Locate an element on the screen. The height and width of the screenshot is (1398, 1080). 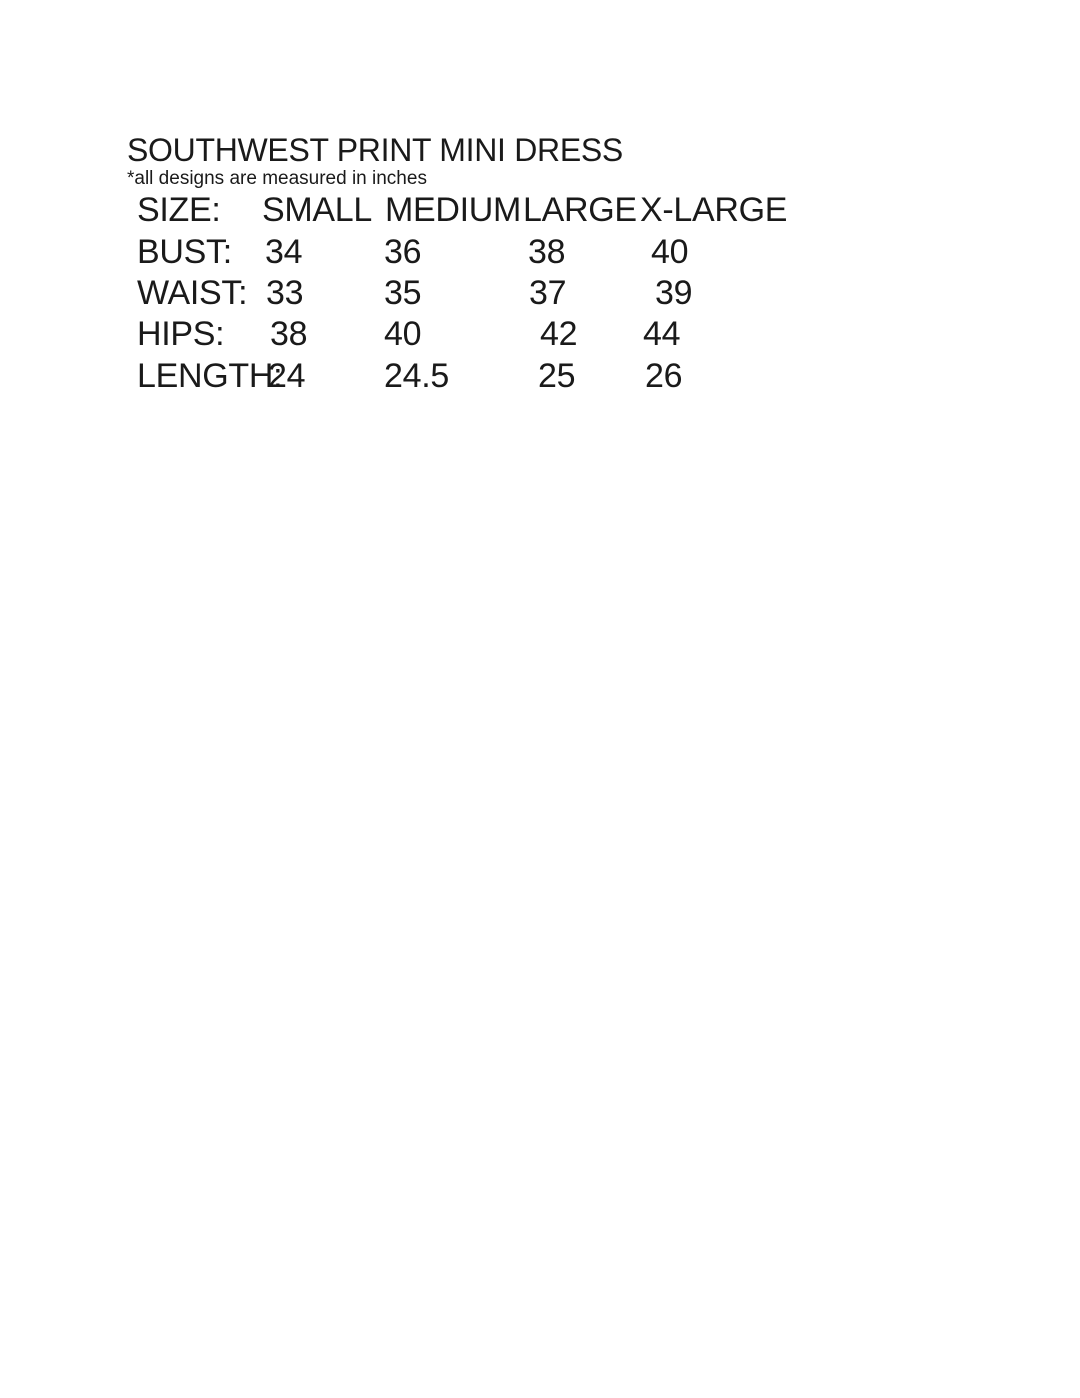
length-medium-value: 24.5 is located at coordinates (416, 376).